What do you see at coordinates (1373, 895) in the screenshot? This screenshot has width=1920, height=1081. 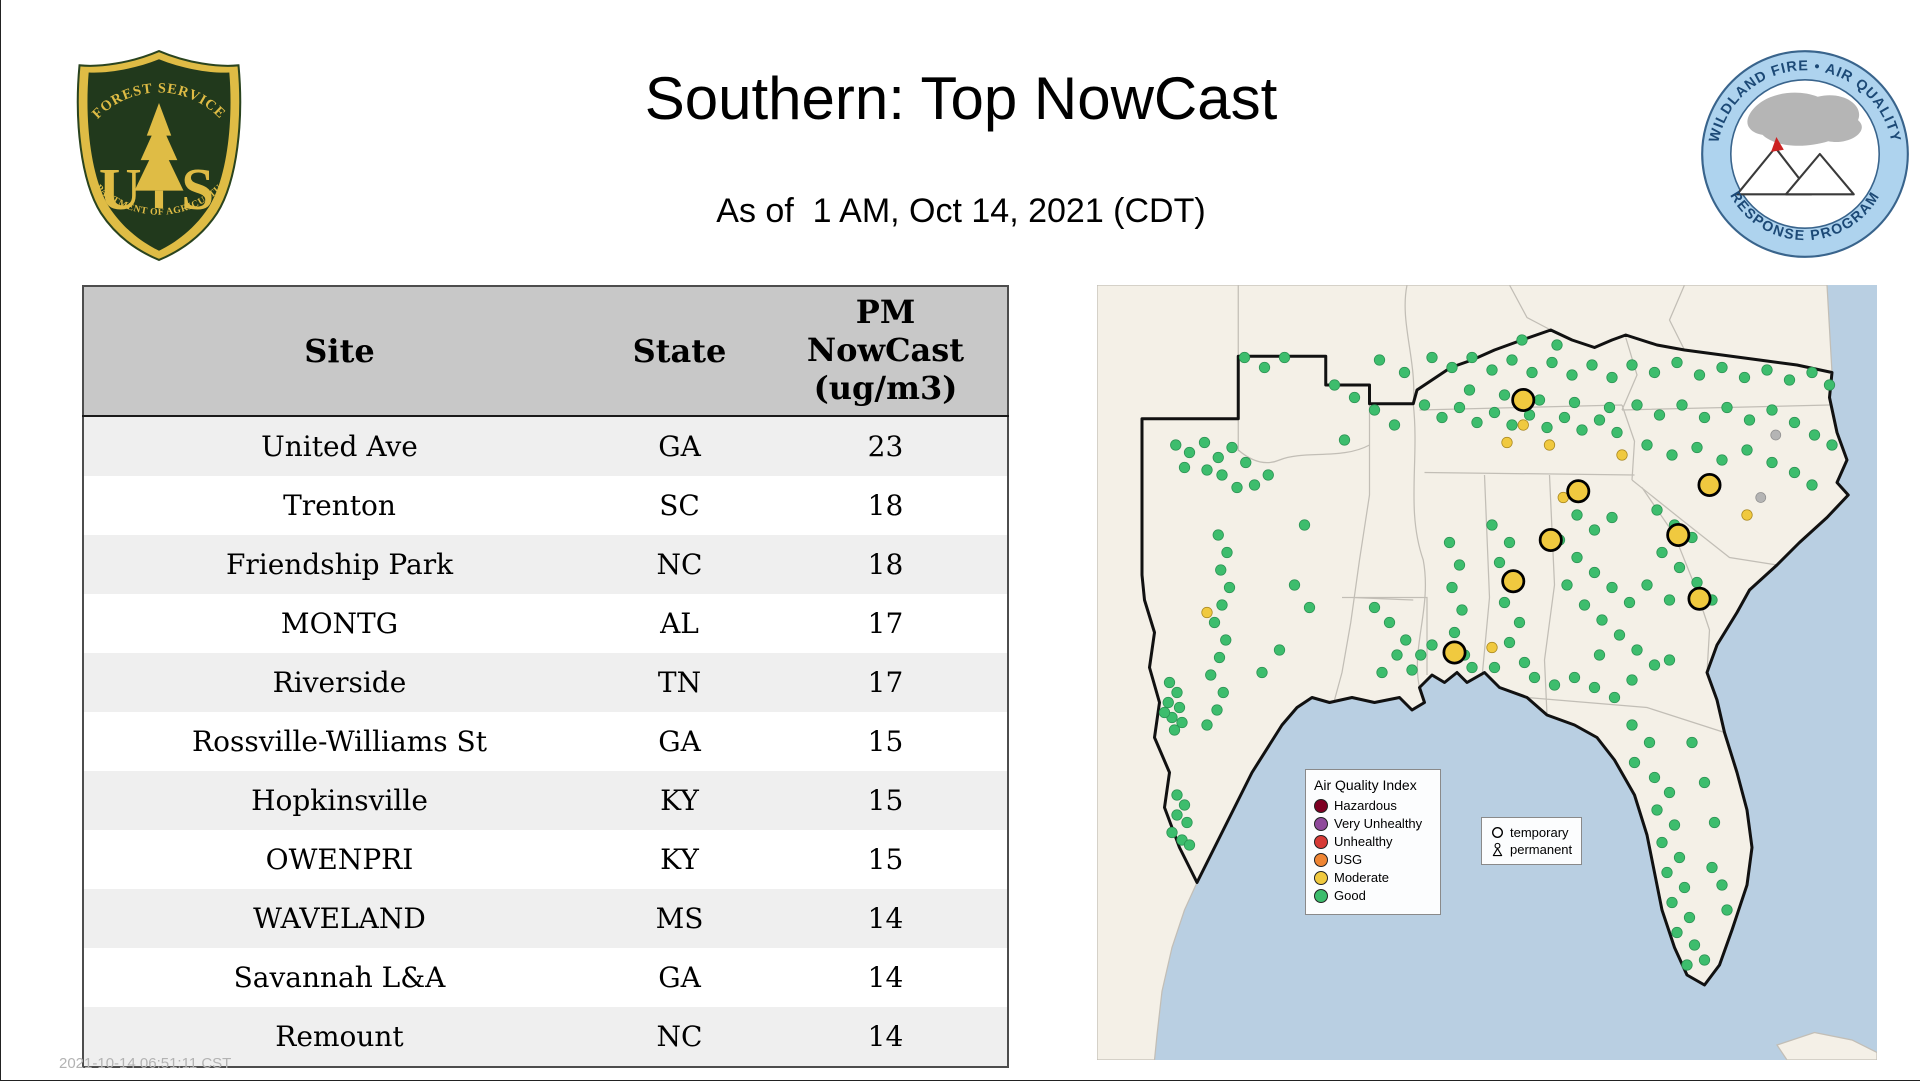 I see `legend-item: Good` at bounding box center [1373, 895].